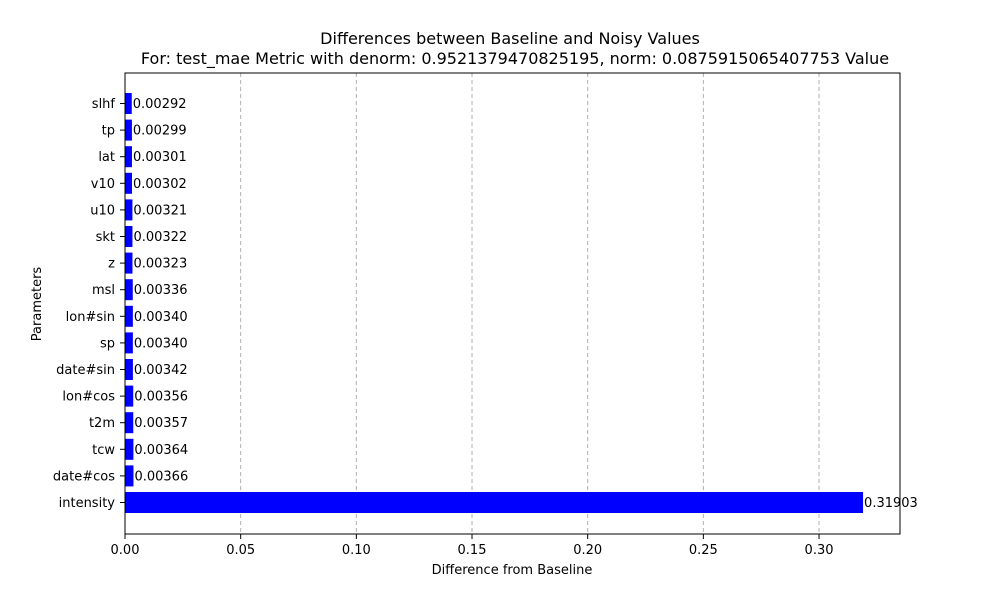  Describe the element at coordinates (88, 397) in the screenshot. I see `y-tick-label: lon#cos` at that location.